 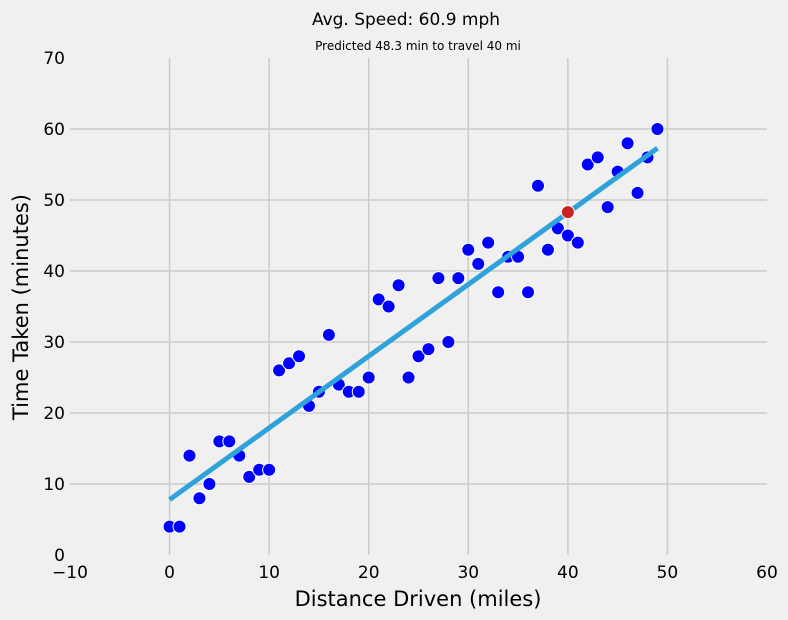 I want to click on y-tick-labels: 0 10 20 30 40 50 60 70, so click(x=54, y=307).